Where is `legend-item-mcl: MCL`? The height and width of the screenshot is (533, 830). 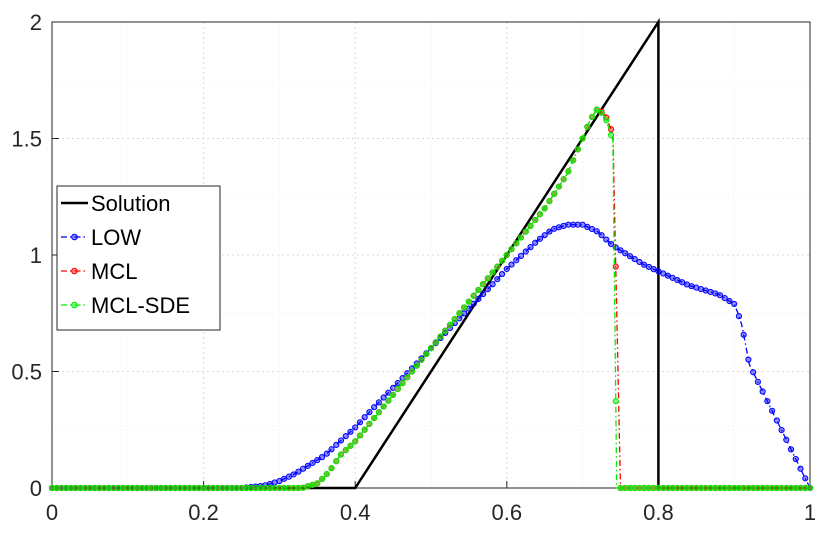
legend-item-mcl: MCL is located at coordinates (99, 271).